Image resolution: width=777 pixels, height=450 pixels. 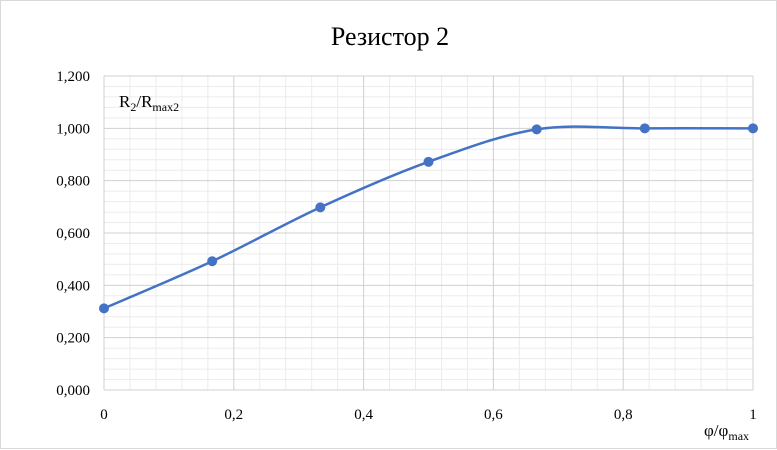 What do you see at coordinates (493, 415) in the screenshot?
I see `x-tick-label: 0,6` at bounding box center [493, 415].